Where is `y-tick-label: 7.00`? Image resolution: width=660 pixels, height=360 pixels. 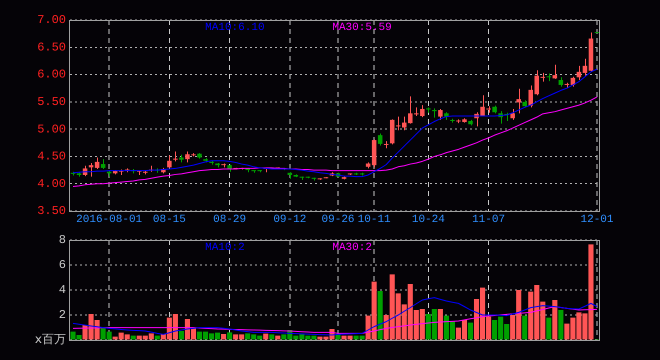
y-tick-label: 7.00 is located at coordinates (51, 20).